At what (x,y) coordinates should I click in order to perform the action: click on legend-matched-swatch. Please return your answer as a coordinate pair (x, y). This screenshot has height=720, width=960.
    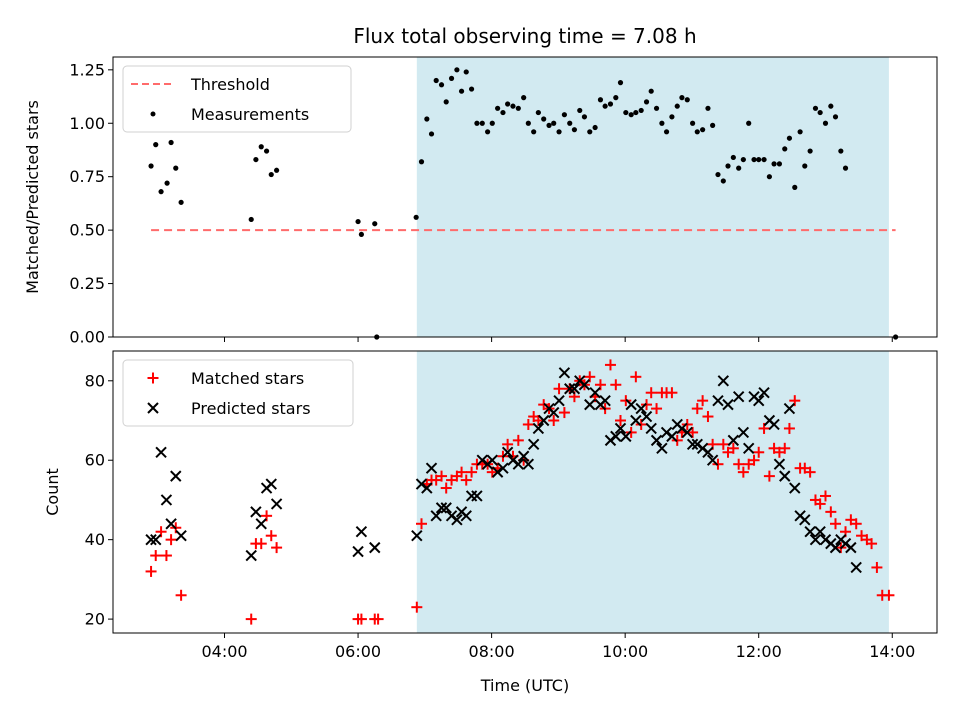
    Looking at the image, I should click on (153, 378).